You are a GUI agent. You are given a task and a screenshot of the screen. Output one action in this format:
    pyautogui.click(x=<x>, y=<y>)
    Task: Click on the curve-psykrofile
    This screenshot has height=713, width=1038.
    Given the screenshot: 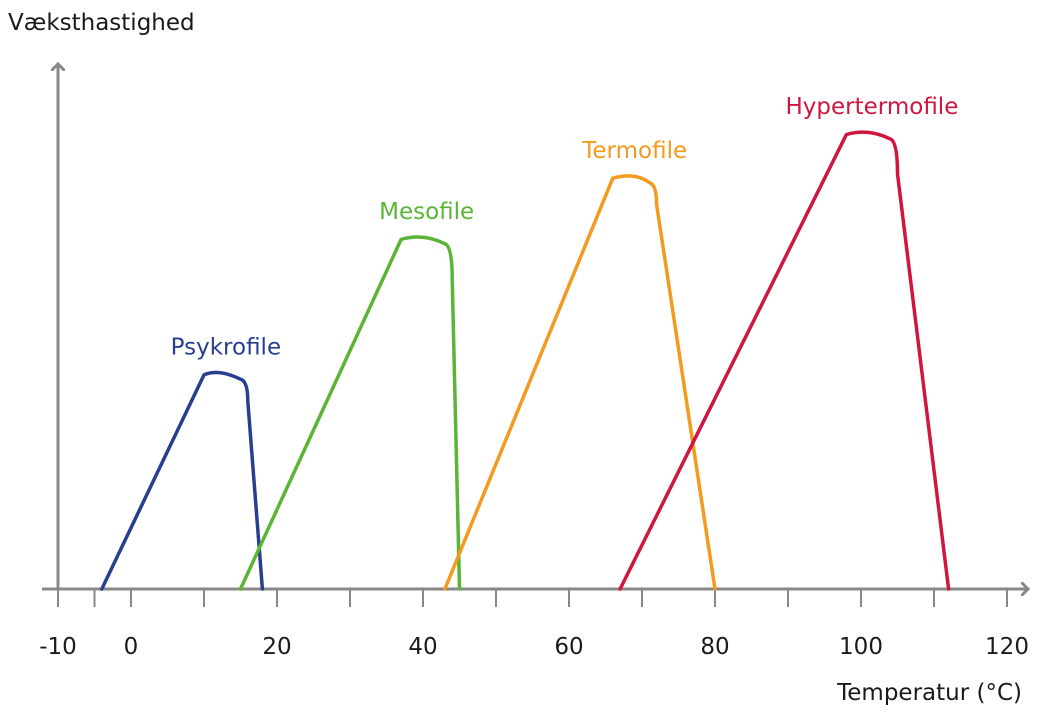 What is the action you would take?
    pyautogui.click(x=182, y=480)
    